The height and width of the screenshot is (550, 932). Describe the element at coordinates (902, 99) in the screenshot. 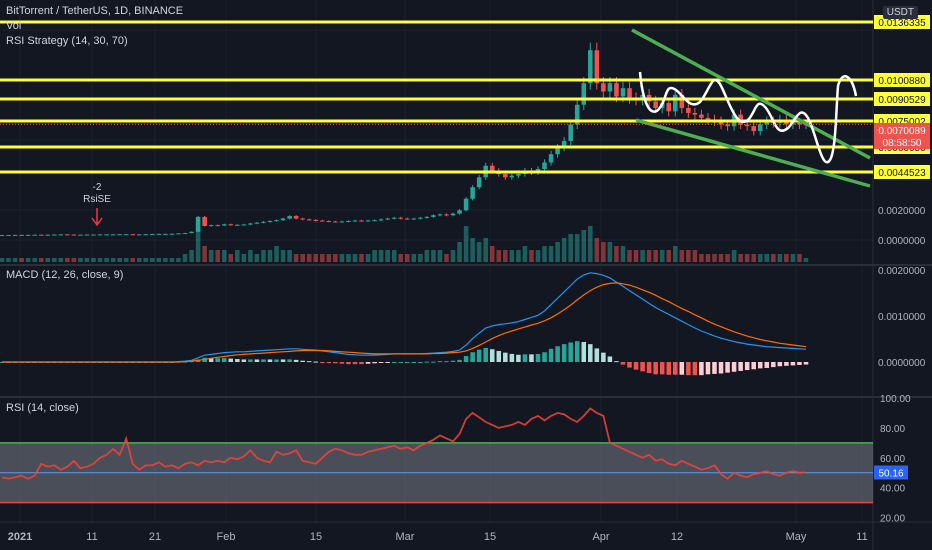

I see `level-price-tag` at that location.